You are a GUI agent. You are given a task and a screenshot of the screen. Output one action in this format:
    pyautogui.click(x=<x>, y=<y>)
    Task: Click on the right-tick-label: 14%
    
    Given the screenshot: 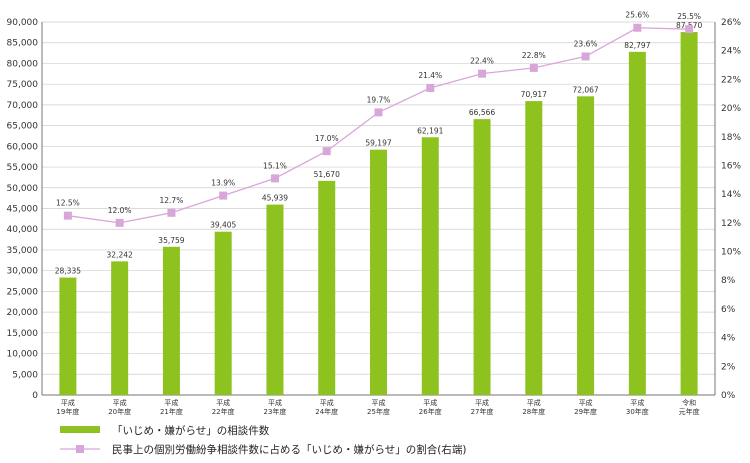 What is the action you would take?
    pyautogui.click(x=731, y=195)
    